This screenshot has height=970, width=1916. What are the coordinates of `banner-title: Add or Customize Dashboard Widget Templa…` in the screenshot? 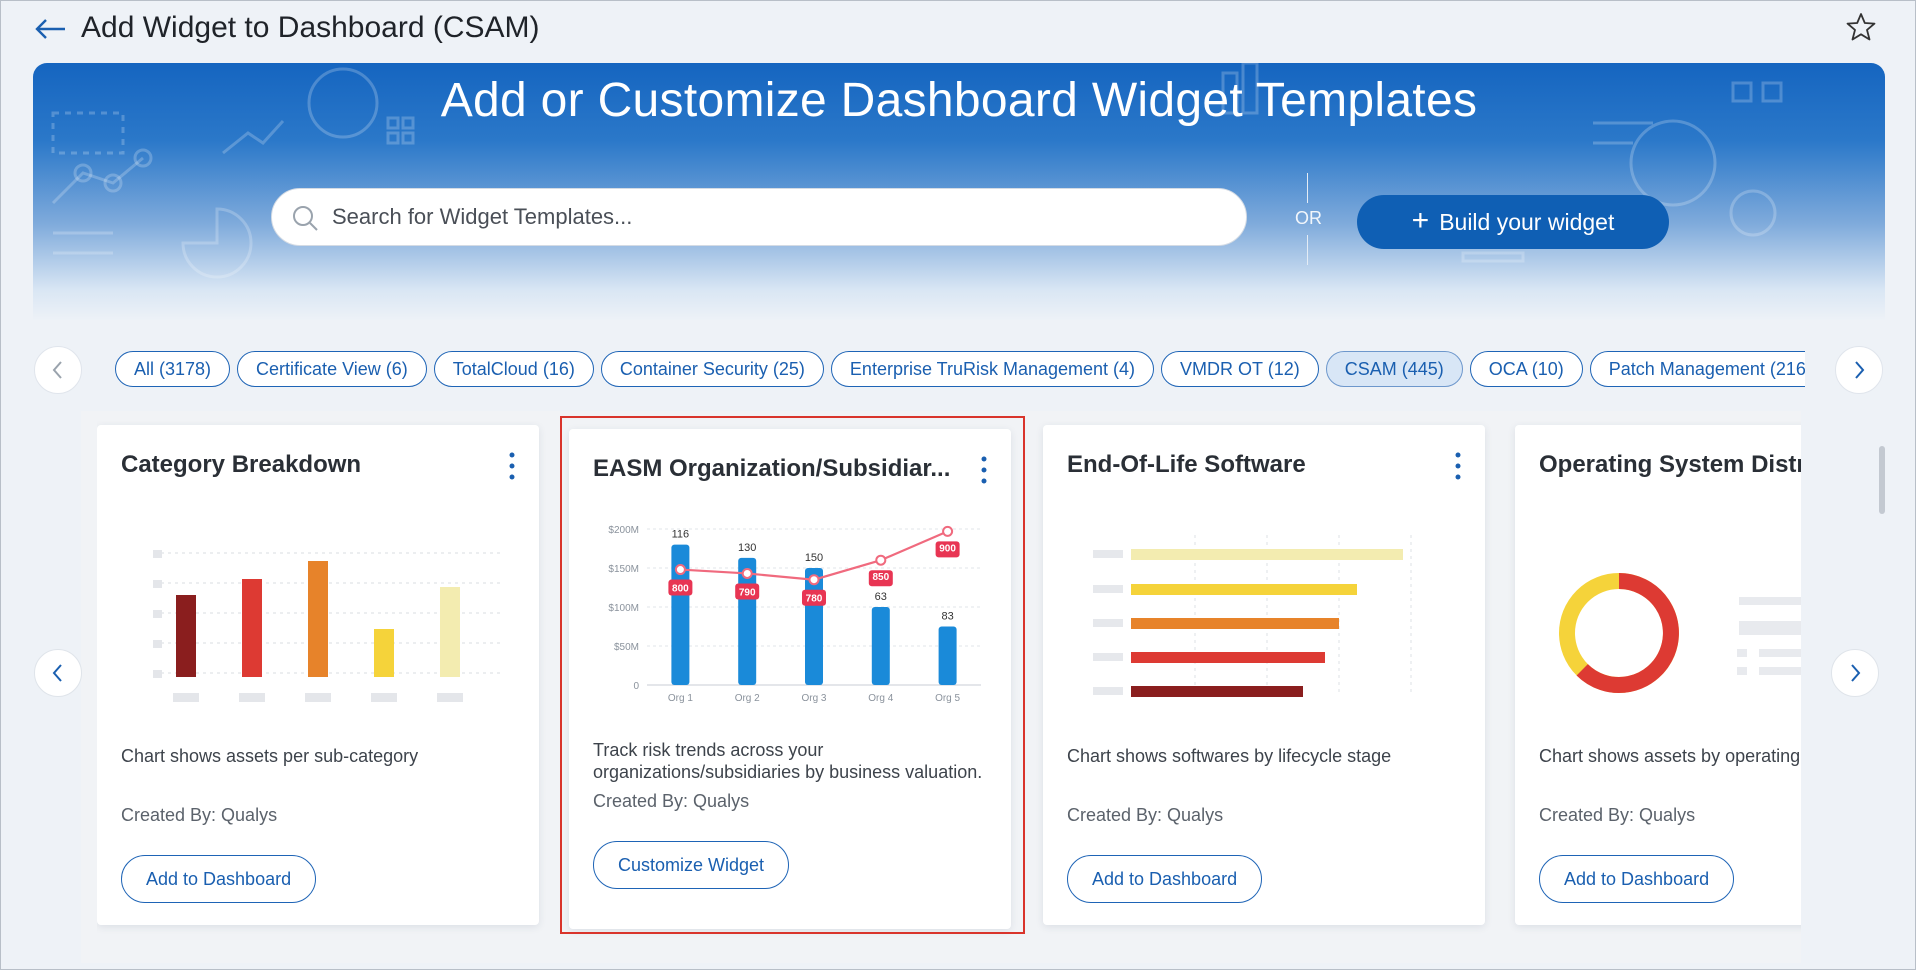 It's located at (959, 100).